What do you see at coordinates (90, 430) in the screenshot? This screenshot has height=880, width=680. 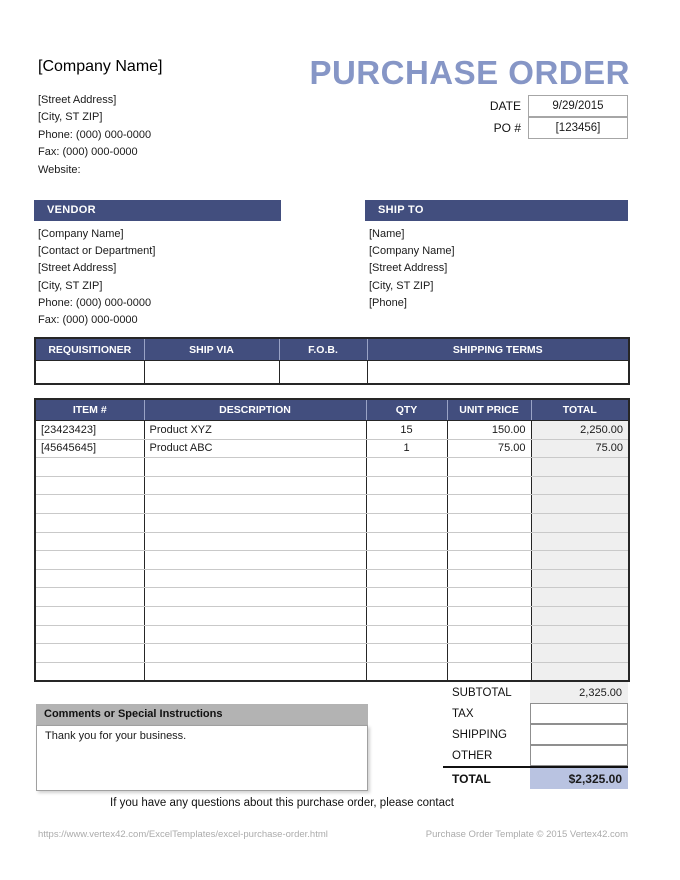 I see `item-cell-item: [23423423]` at bounding box center [90, 430].